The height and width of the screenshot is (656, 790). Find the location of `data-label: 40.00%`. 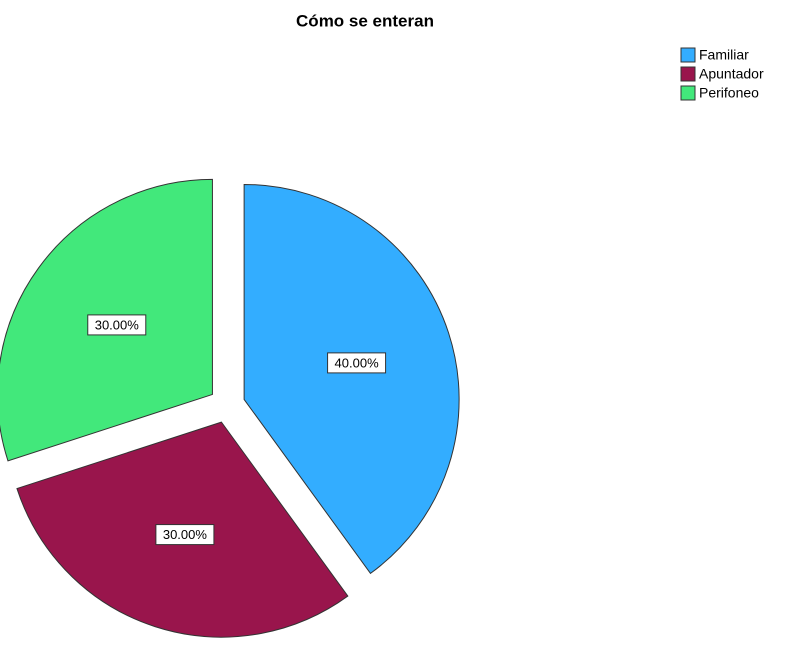

data-label: 40.00% is located at coordinates (357, 362).